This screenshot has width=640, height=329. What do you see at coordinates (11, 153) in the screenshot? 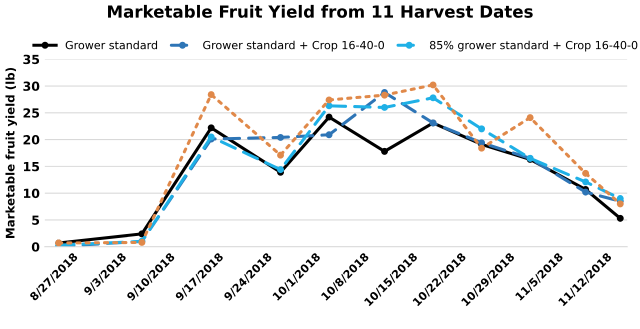
I see `y-axis-title: Marketable fruit yield (lb)` at bounding box center [11, 153].